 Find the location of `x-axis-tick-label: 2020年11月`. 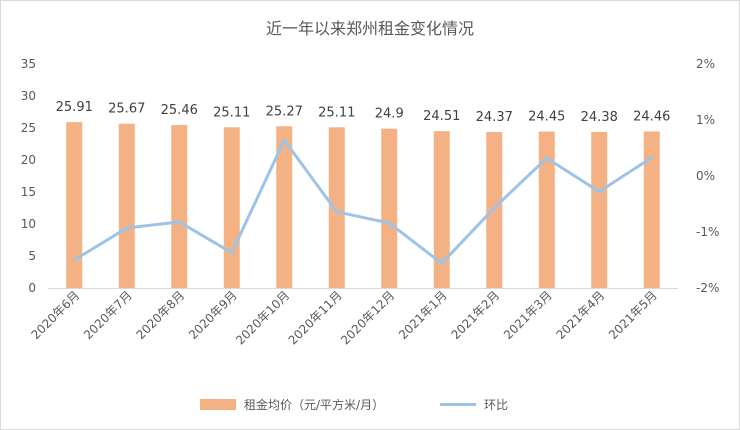

x-axis-tick-label: 2020年11月 is located at coordinates (315, 317).